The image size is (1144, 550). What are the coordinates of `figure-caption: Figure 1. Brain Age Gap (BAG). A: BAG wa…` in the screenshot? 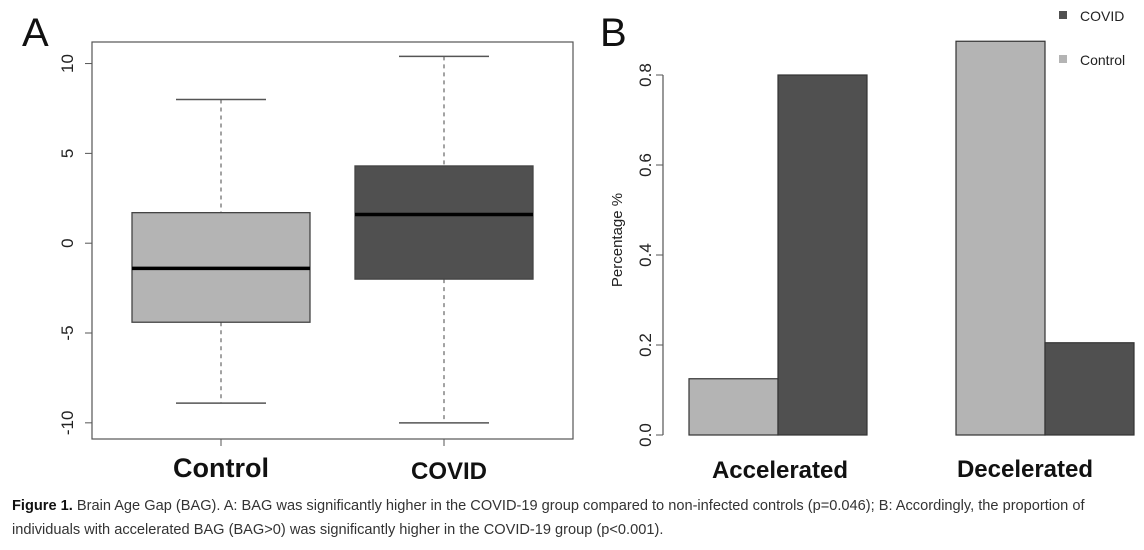 It's located at (574, 518).